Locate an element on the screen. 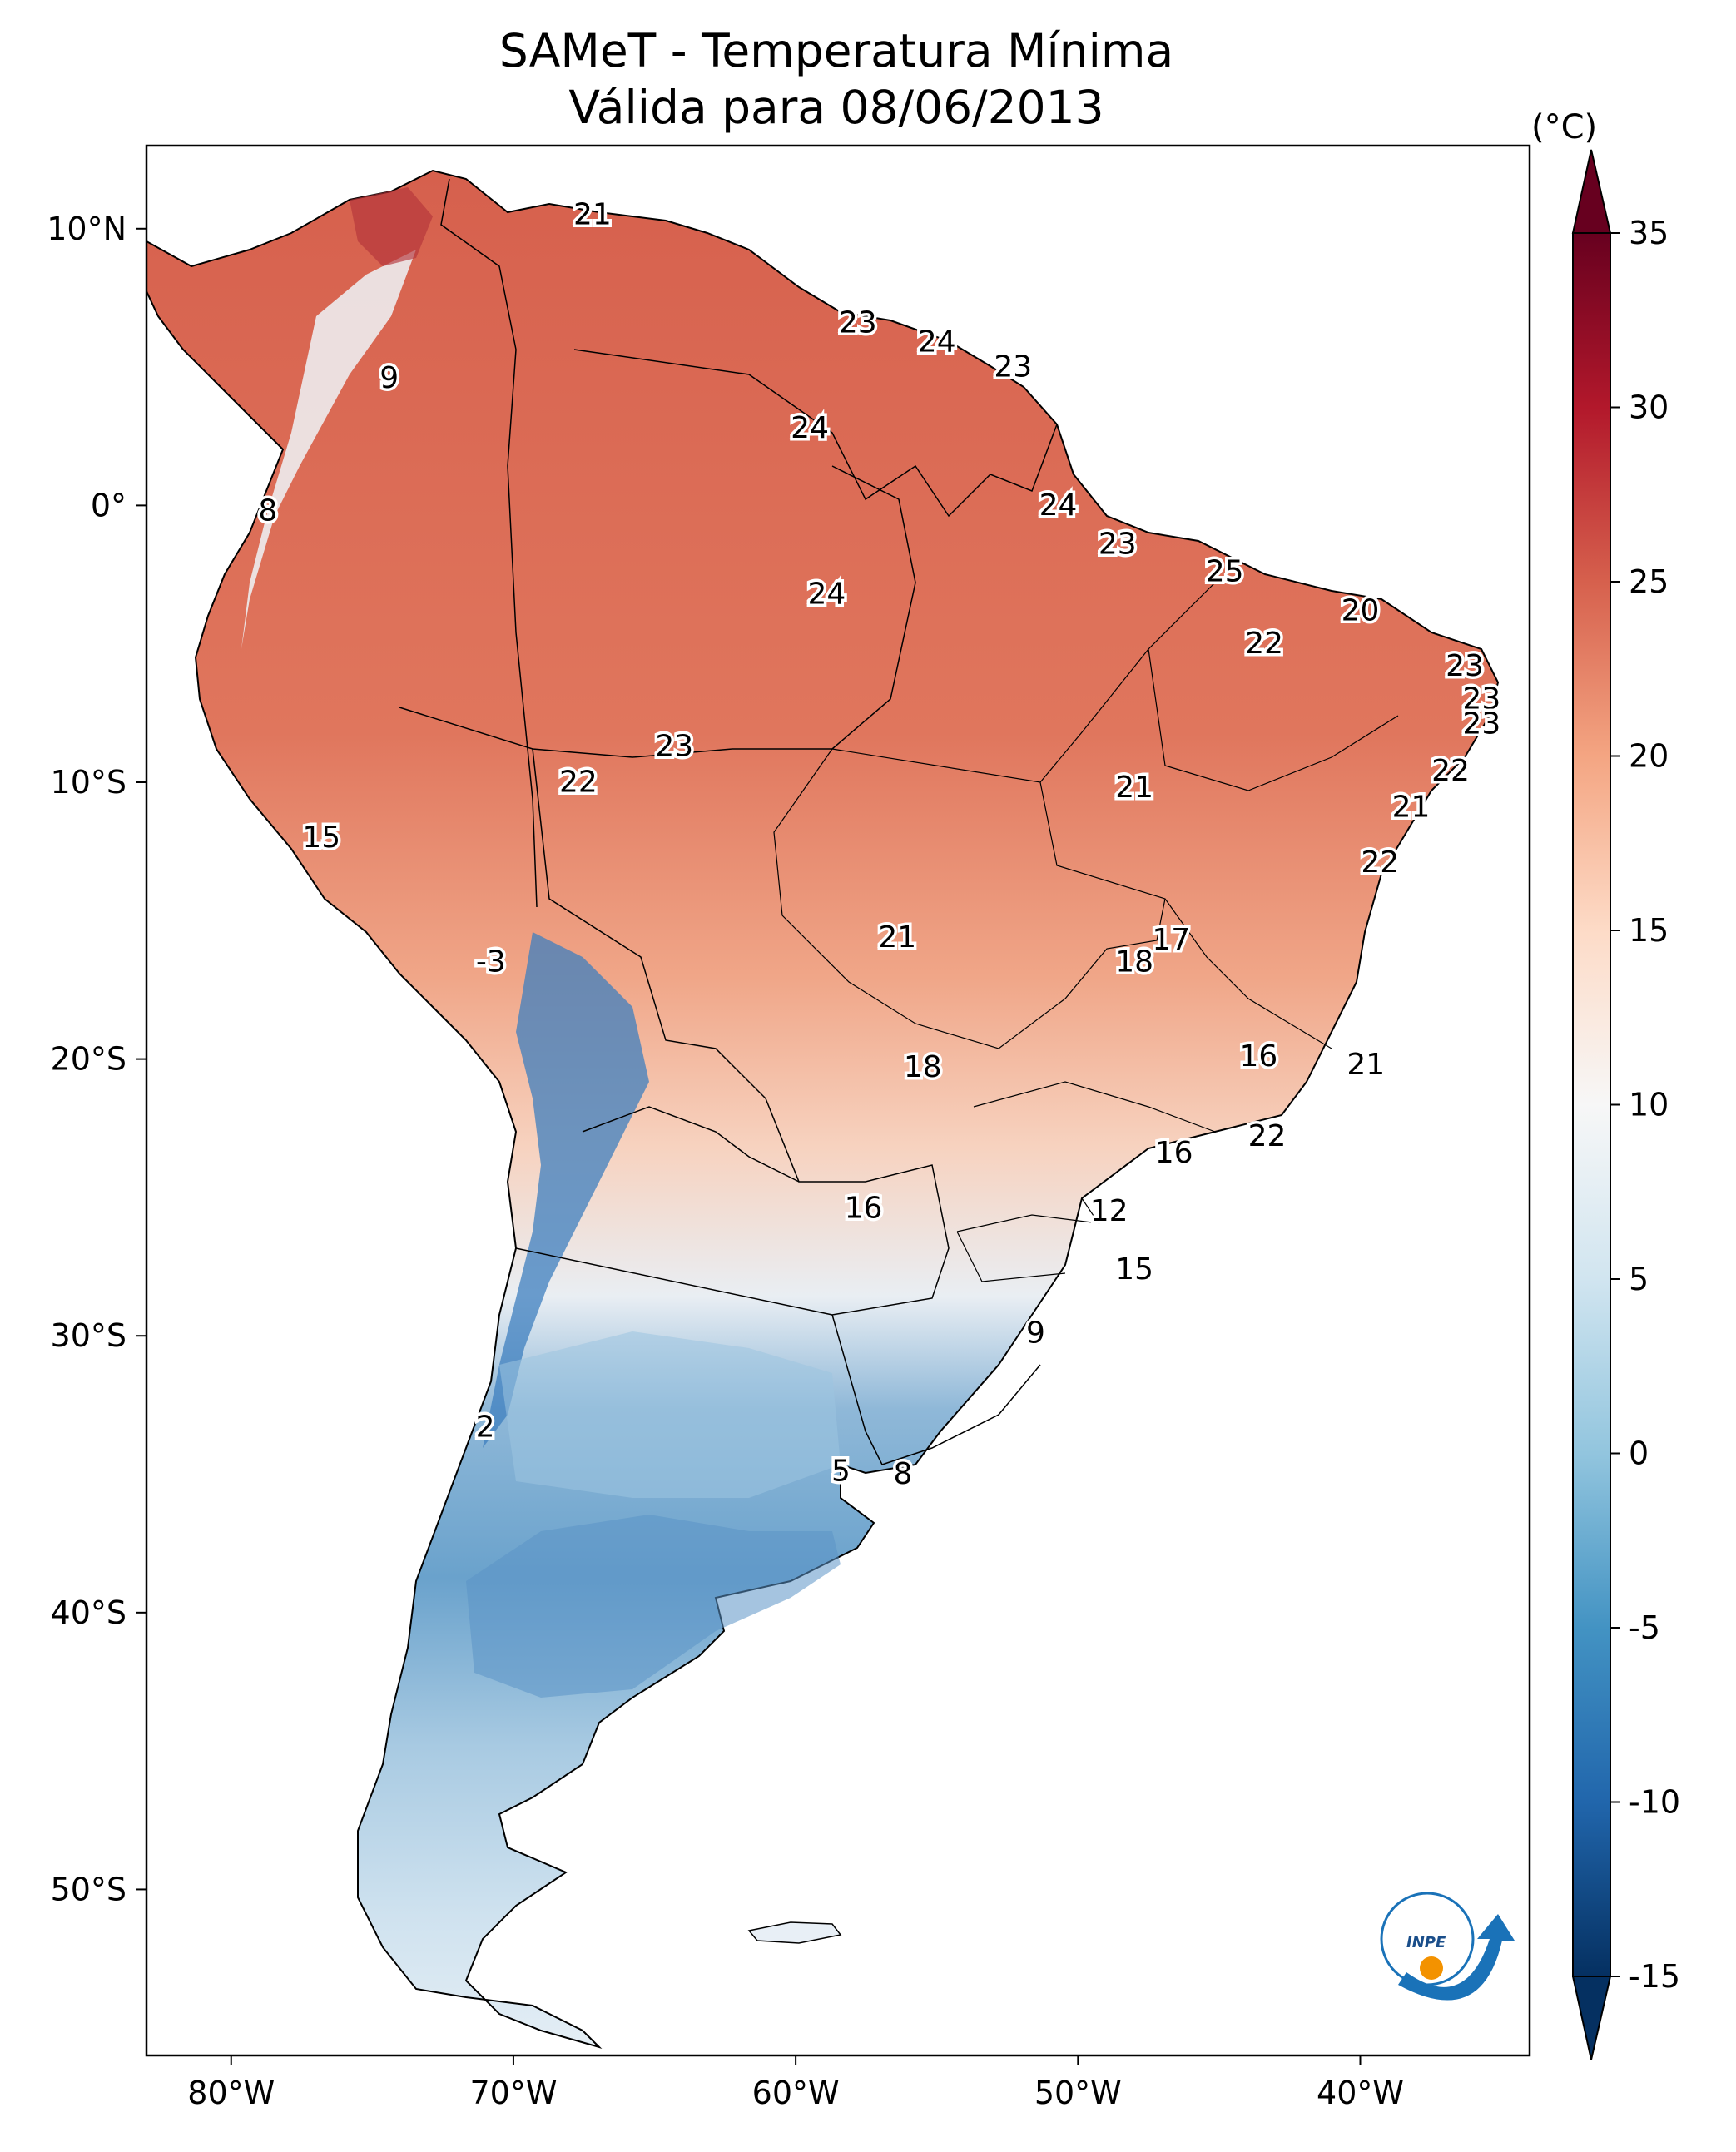  latitude-axis: 10°N 0° 10°S 20°S 30°S 40°S 50°S is located at coordinates (96, 1059).